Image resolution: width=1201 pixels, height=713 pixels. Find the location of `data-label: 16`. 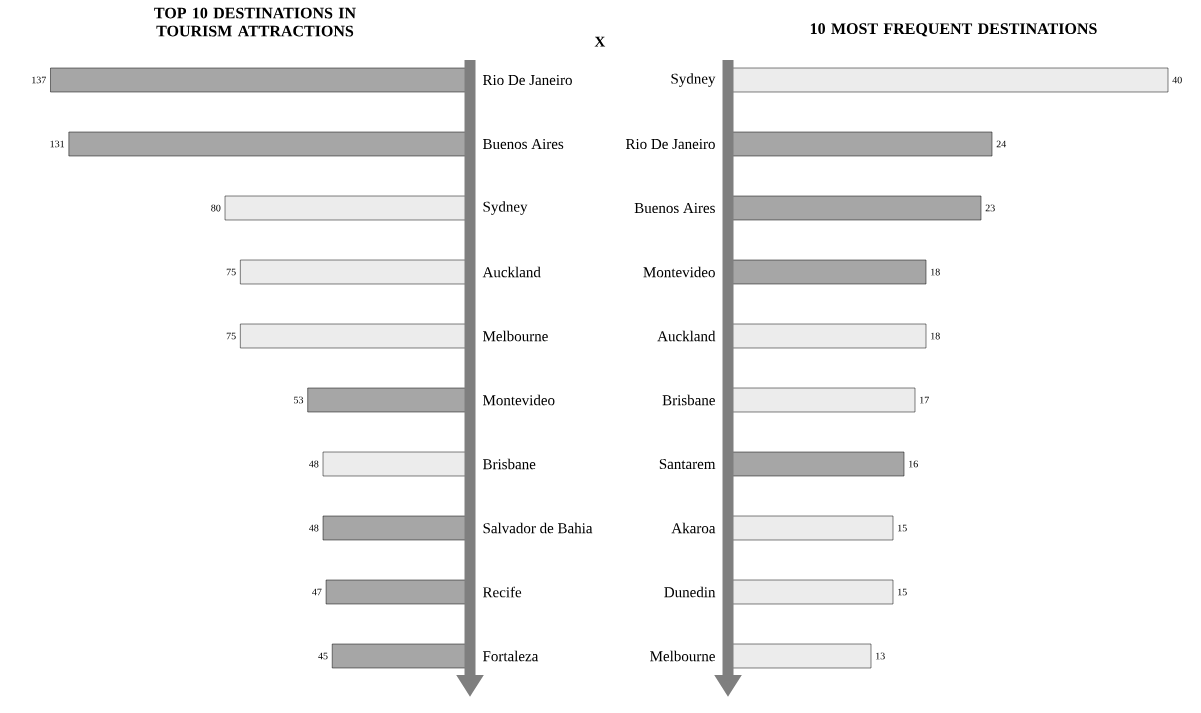

data-label: 16 is located at coordinates (913, 464).